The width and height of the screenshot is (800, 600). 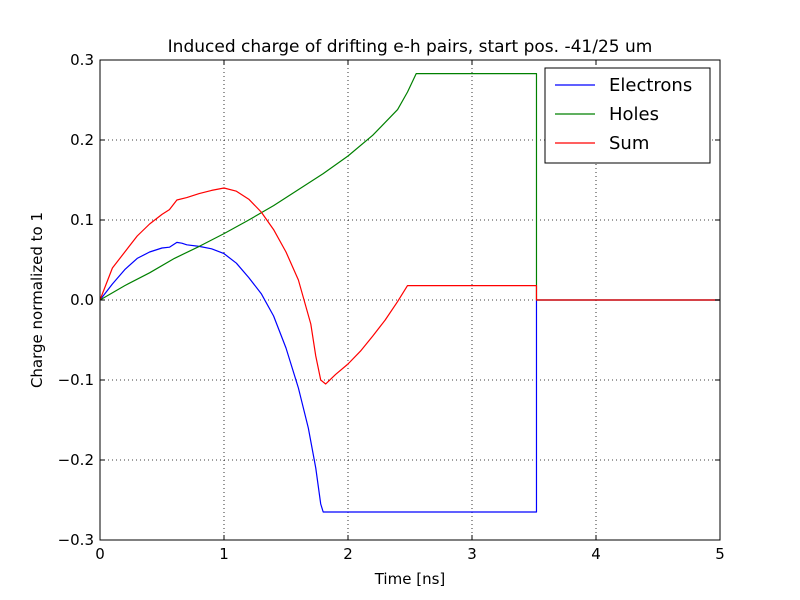 What do you see at coordinates (76, 380) in the screenshot?
I see `y-tick-label: −0.1` at bounding box center [76, 380].